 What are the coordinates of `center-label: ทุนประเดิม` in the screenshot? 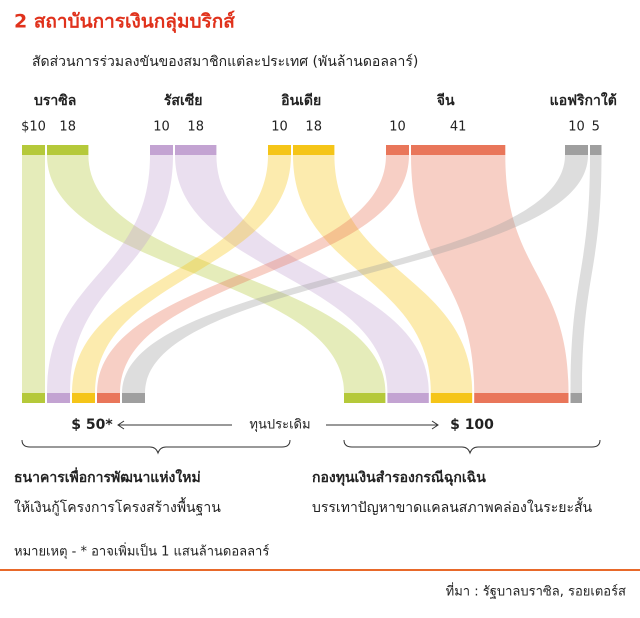 It's located at (279, 425).